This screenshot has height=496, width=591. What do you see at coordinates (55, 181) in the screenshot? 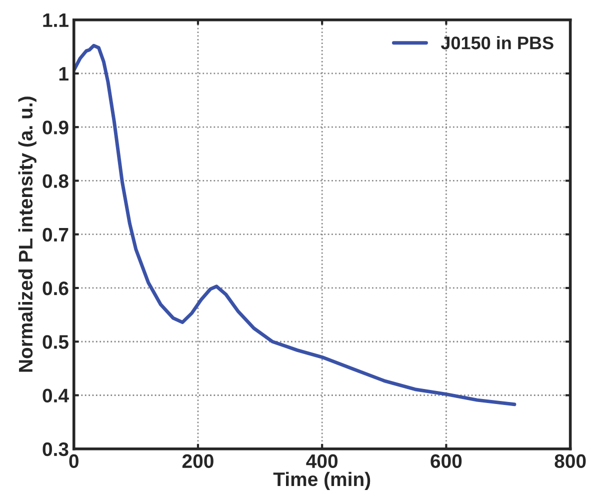
I see `y-tick-label: 0.8` at bounding box center [55, 181].